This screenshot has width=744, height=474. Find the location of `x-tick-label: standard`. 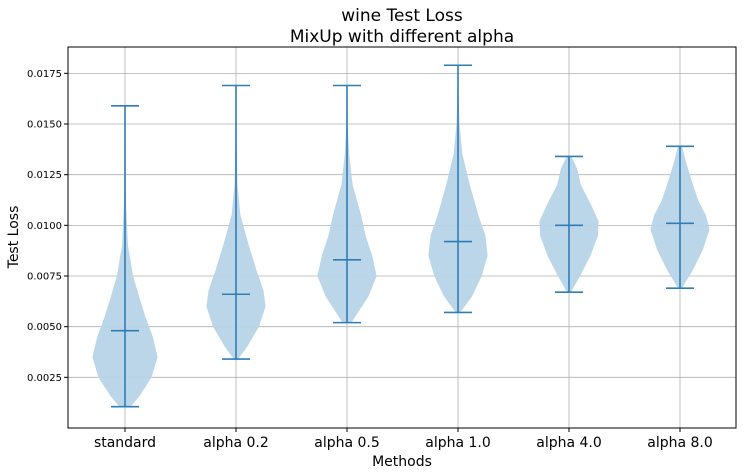

x-tick-label: standard is located at coordinates (125, 443).